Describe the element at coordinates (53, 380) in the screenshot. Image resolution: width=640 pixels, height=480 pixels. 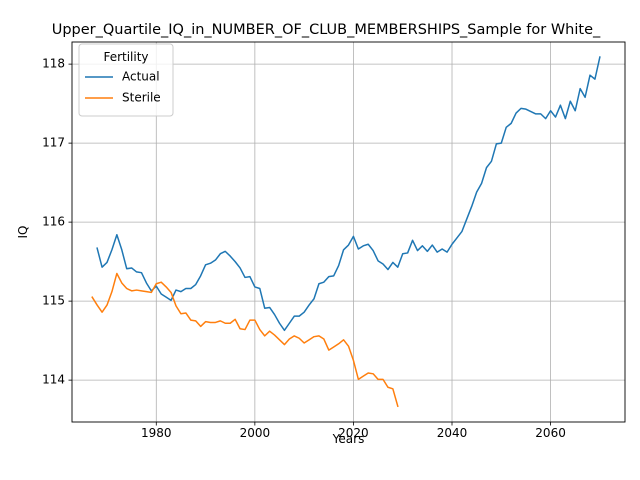
I see `y-tick-label: 114` at that location.